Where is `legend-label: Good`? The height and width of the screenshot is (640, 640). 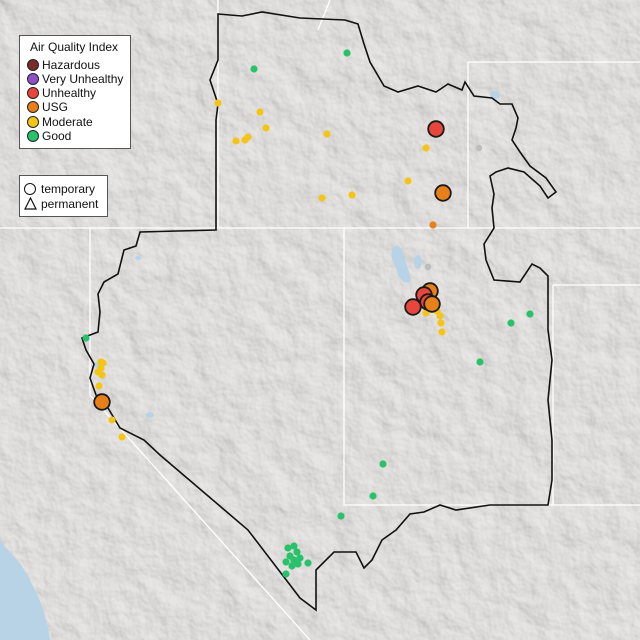
legend-label: Good is located at coordinates (57, 136).